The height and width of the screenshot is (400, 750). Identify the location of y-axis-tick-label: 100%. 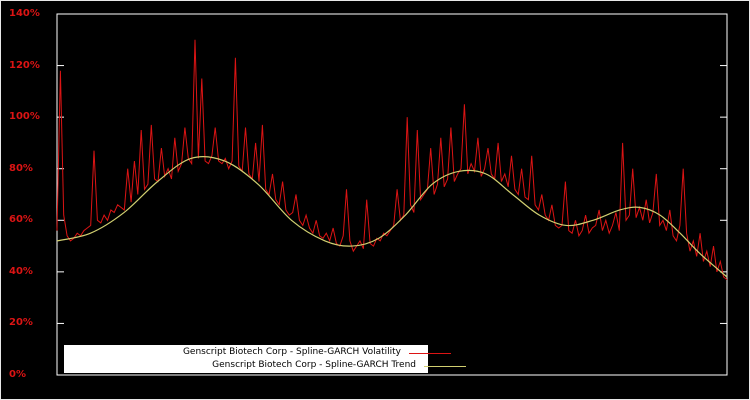
(24, 117).